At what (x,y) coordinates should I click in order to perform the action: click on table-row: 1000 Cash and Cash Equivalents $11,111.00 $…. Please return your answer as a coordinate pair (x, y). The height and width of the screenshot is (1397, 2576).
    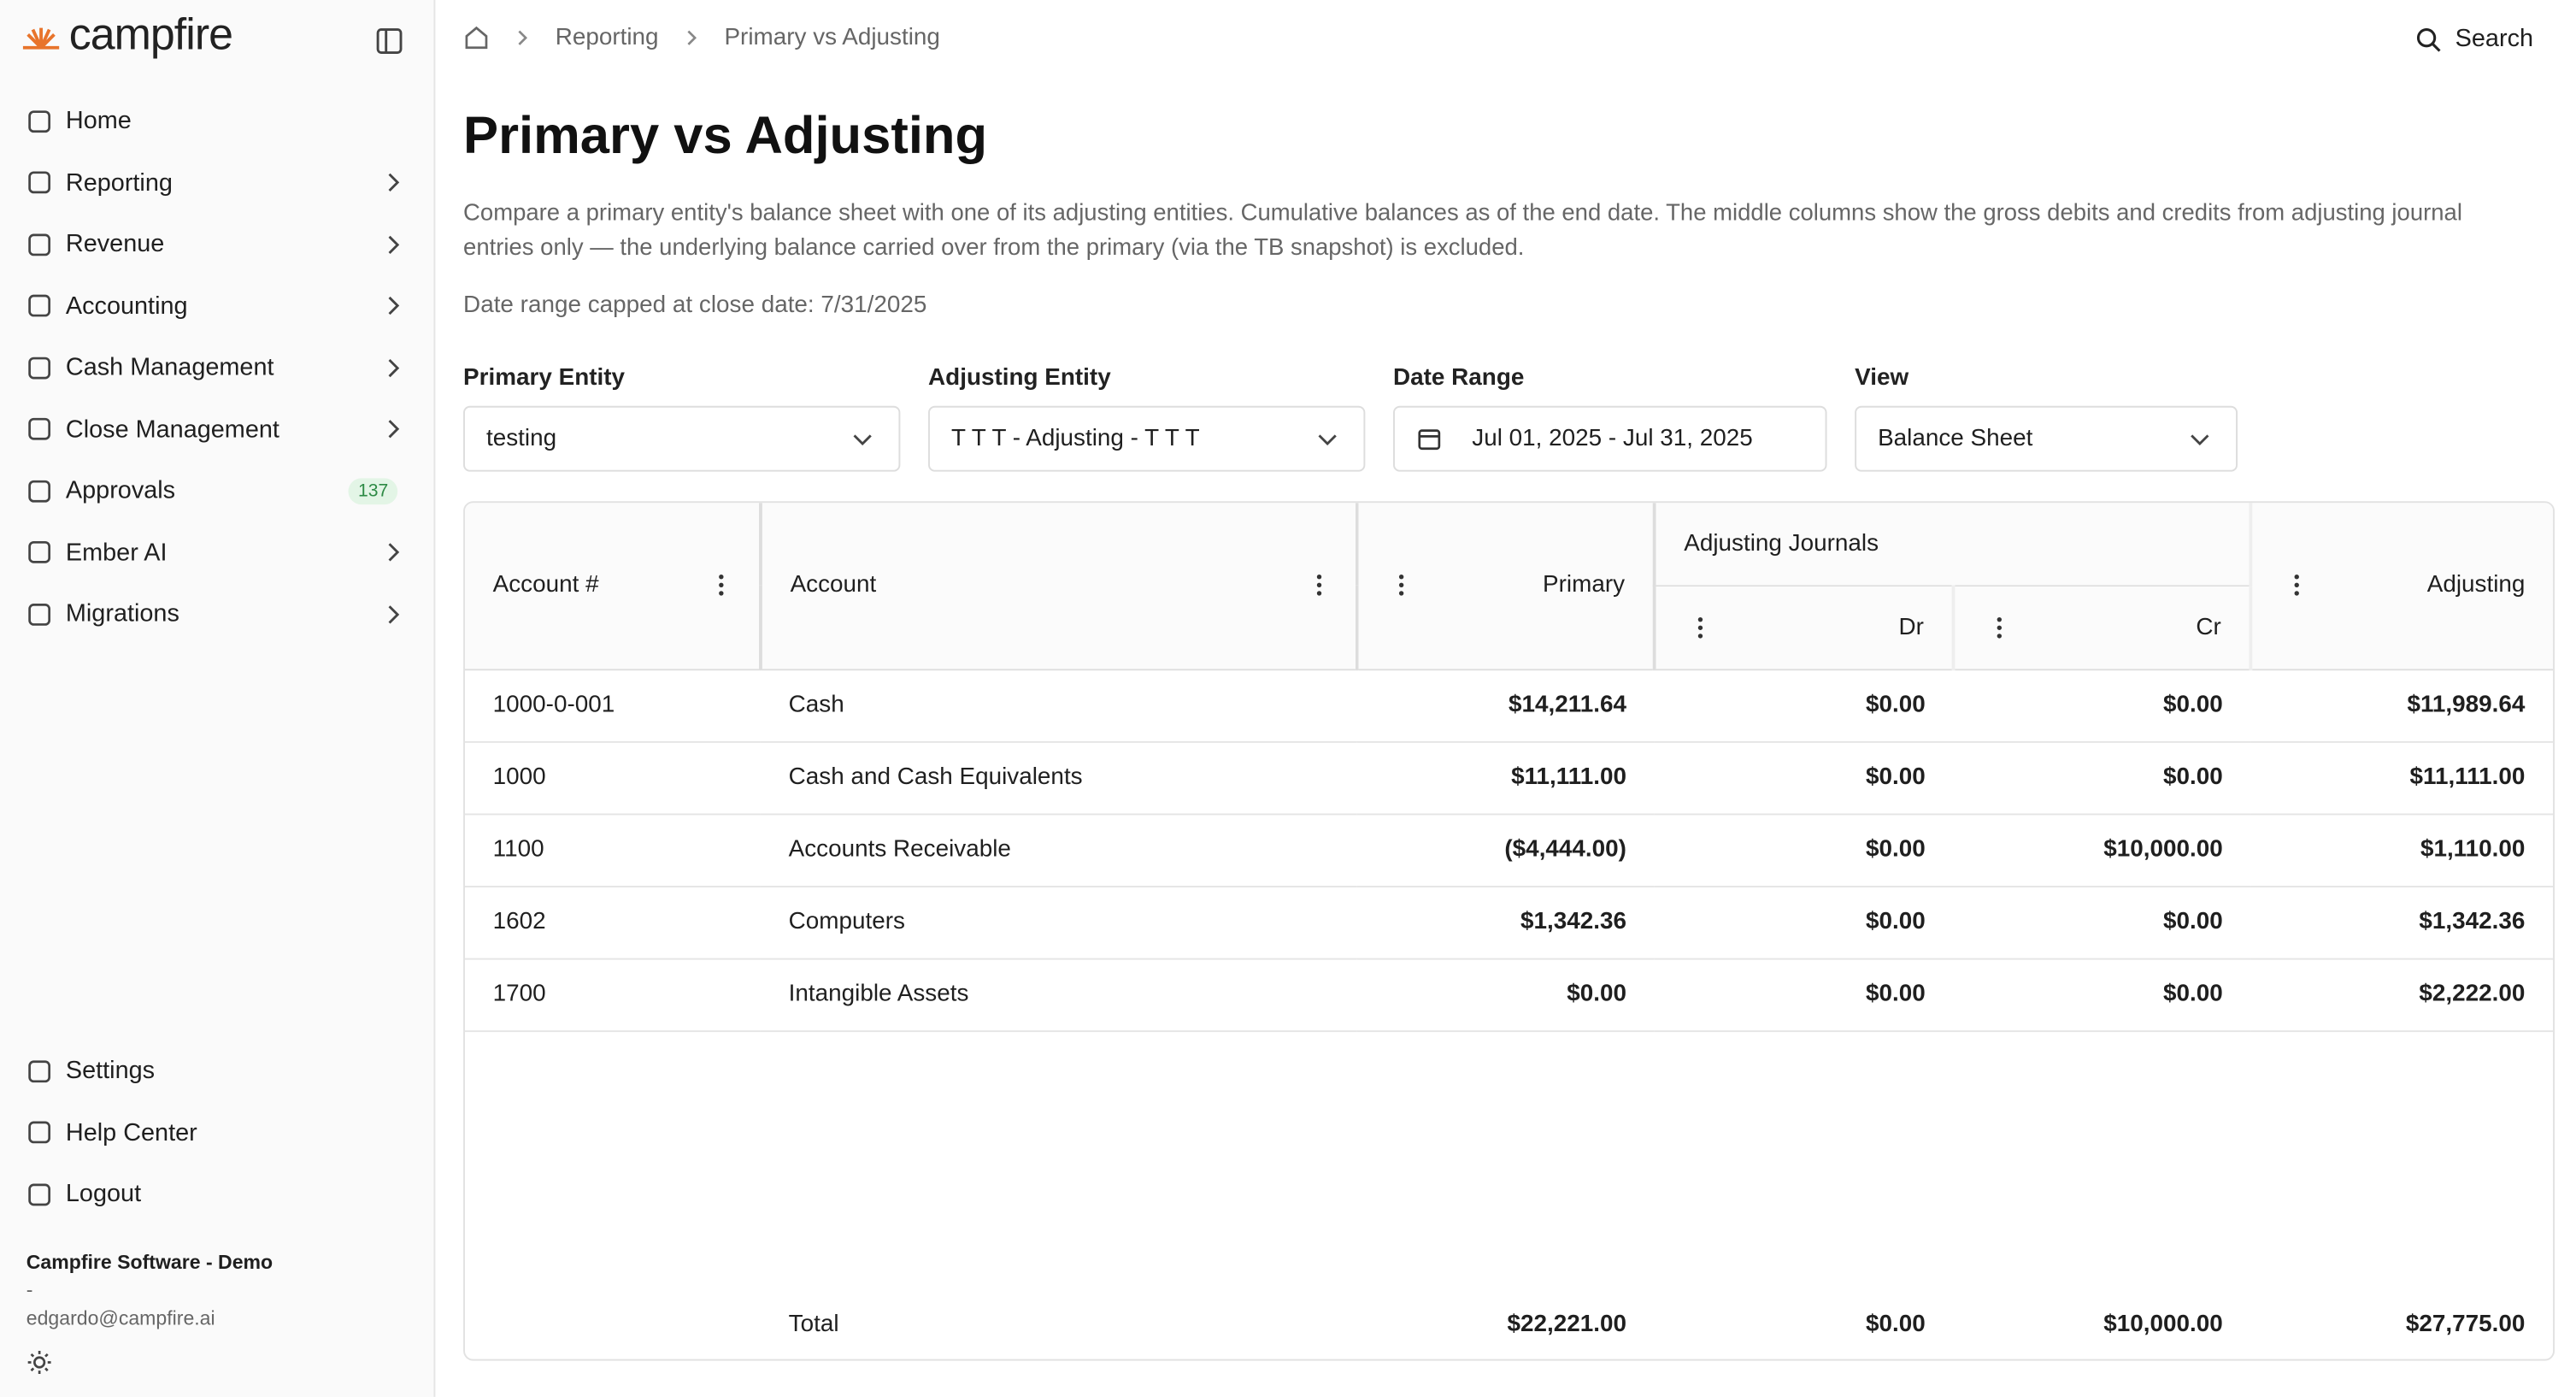
    Looking at the image, I should click on (1509, 777).